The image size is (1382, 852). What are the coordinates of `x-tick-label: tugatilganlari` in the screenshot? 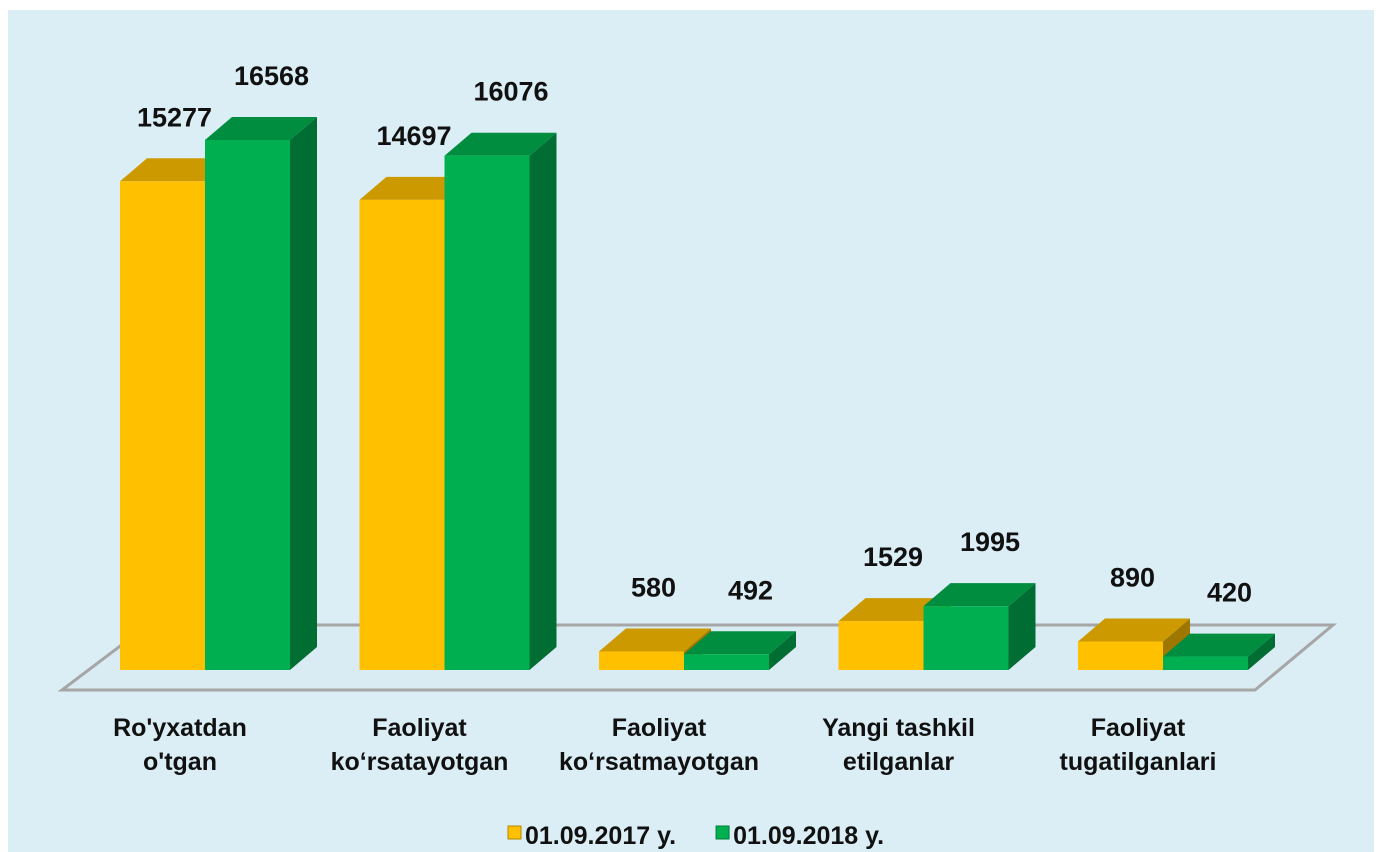 It's located at (1138, 762).